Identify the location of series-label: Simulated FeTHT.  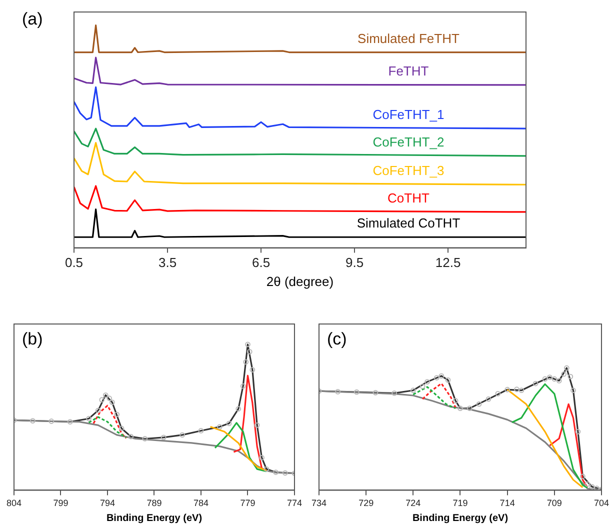
(409, 38).